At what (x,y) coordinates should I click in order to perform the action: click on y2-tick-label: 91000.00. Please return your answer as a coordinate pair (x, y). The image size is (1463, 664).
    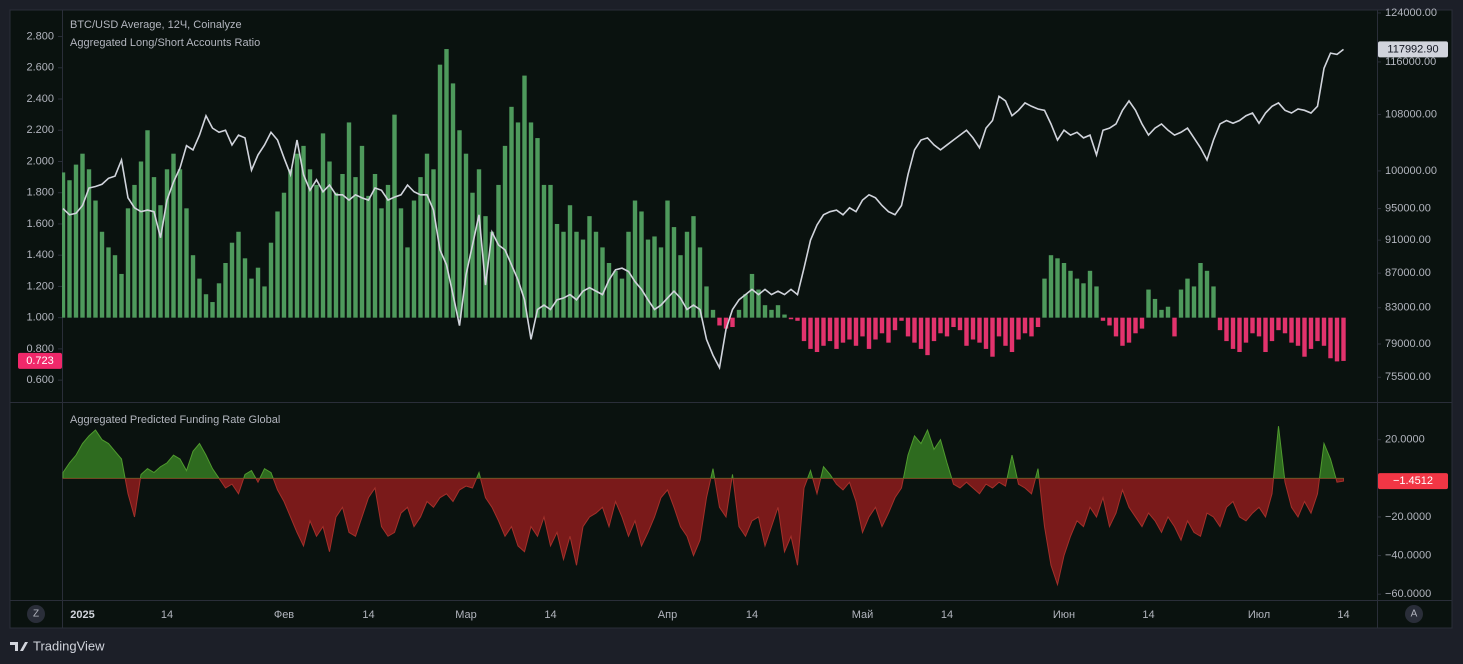
    Looking at the image, I should click on (1408, 240).